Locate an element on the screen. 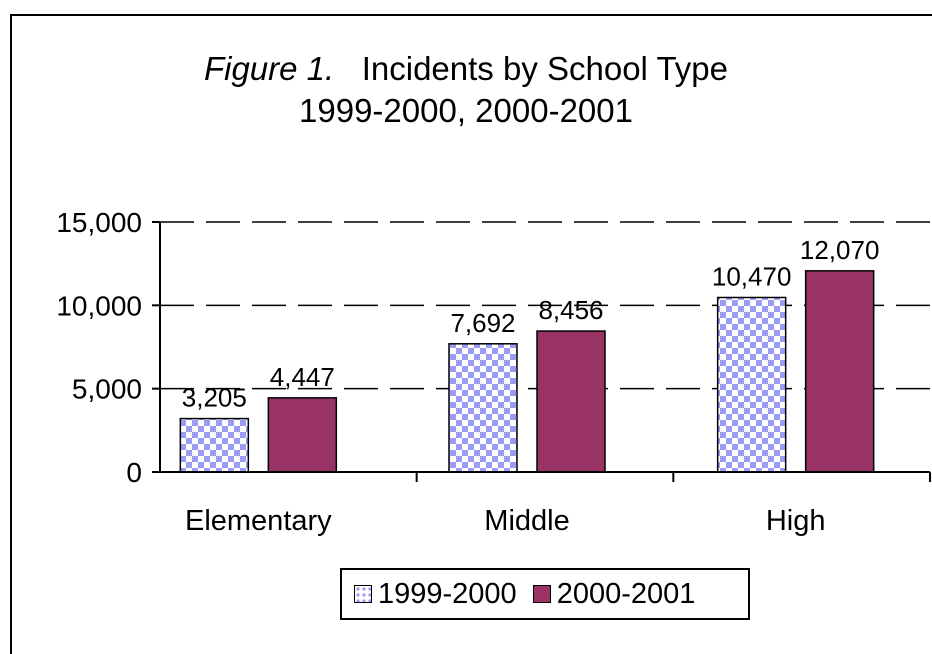 The image size is (932, 654). bar-elementary-1999-2000 is located at coordinates (214, 445).